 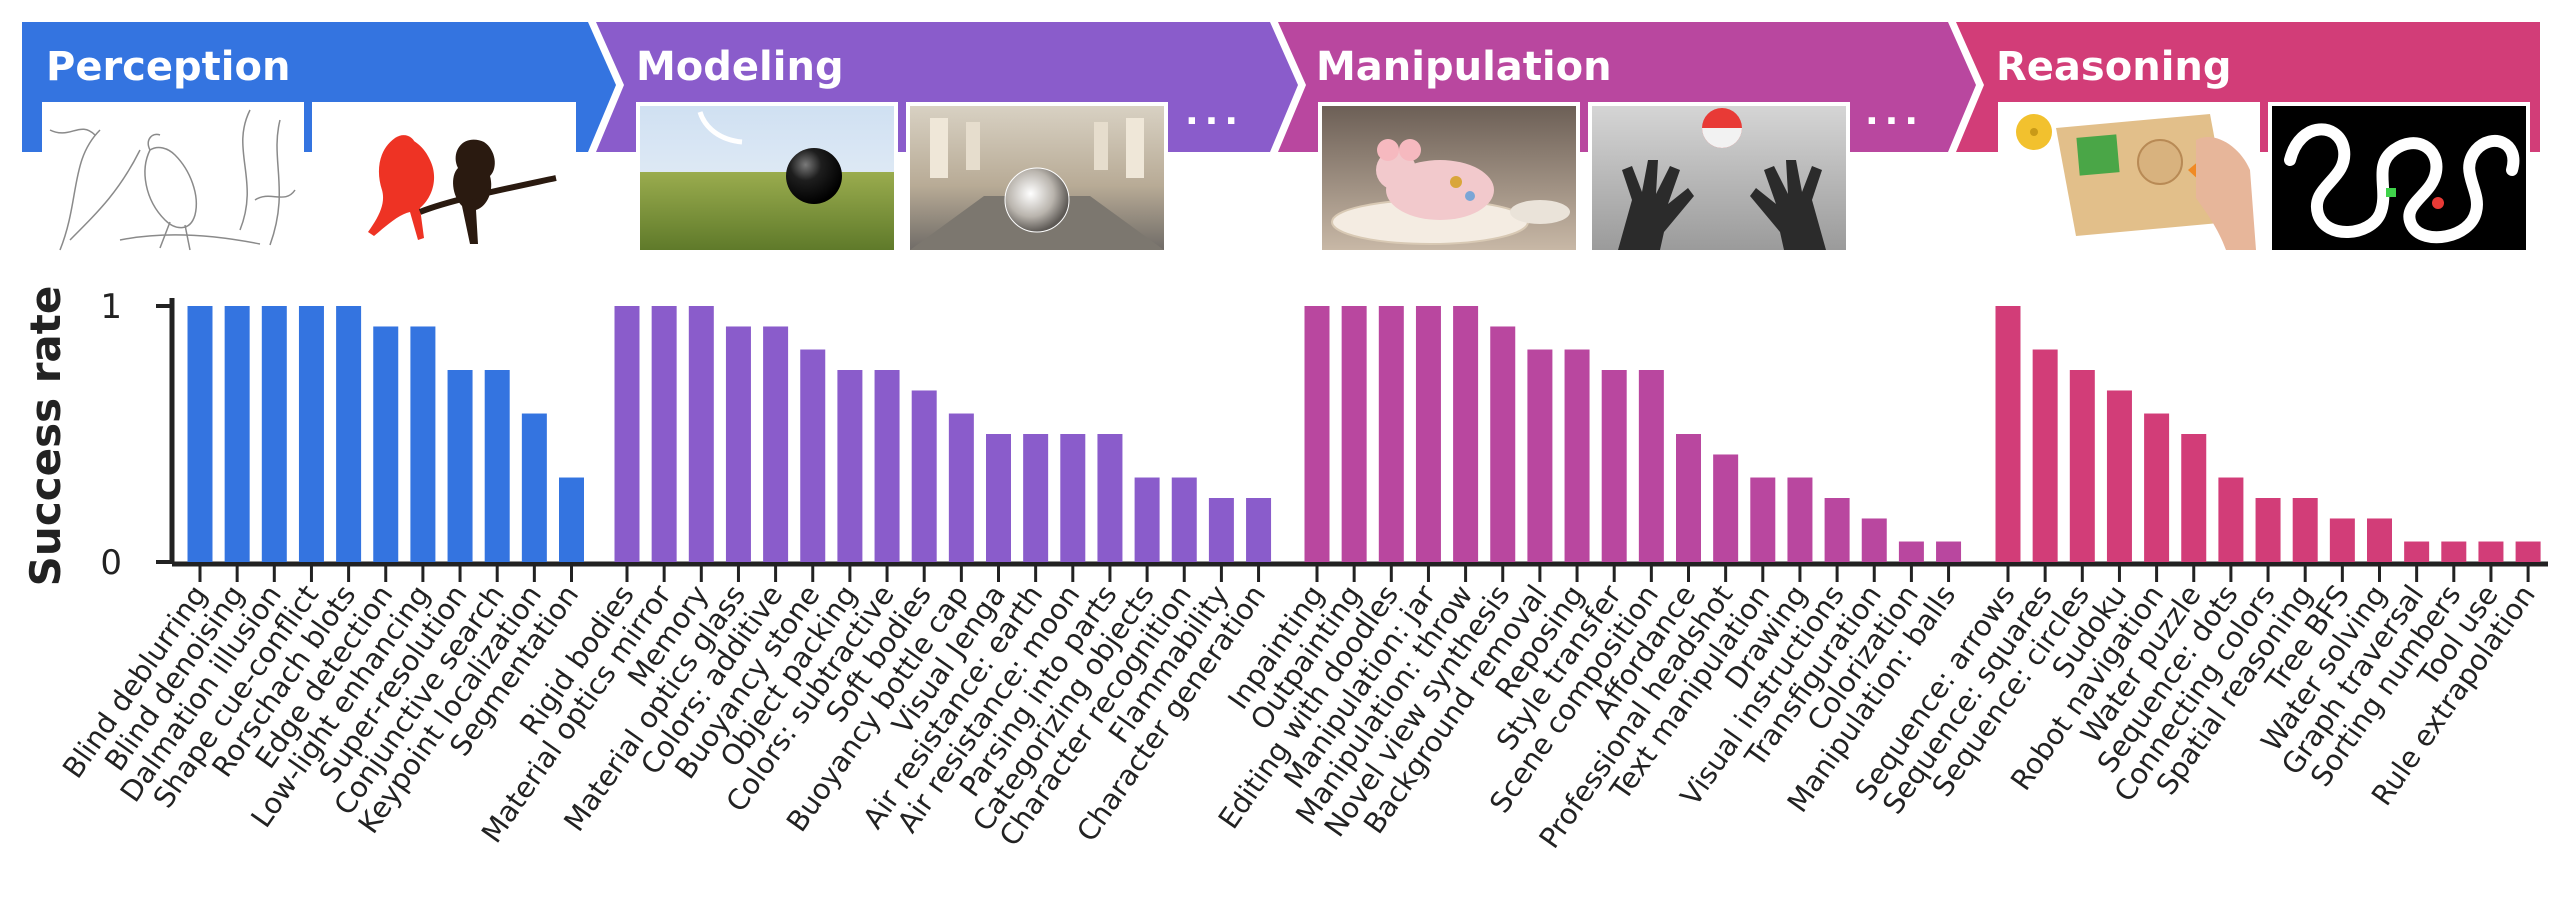 I want to click on bar-sorting-numbers, so click(x=2454, y=551).